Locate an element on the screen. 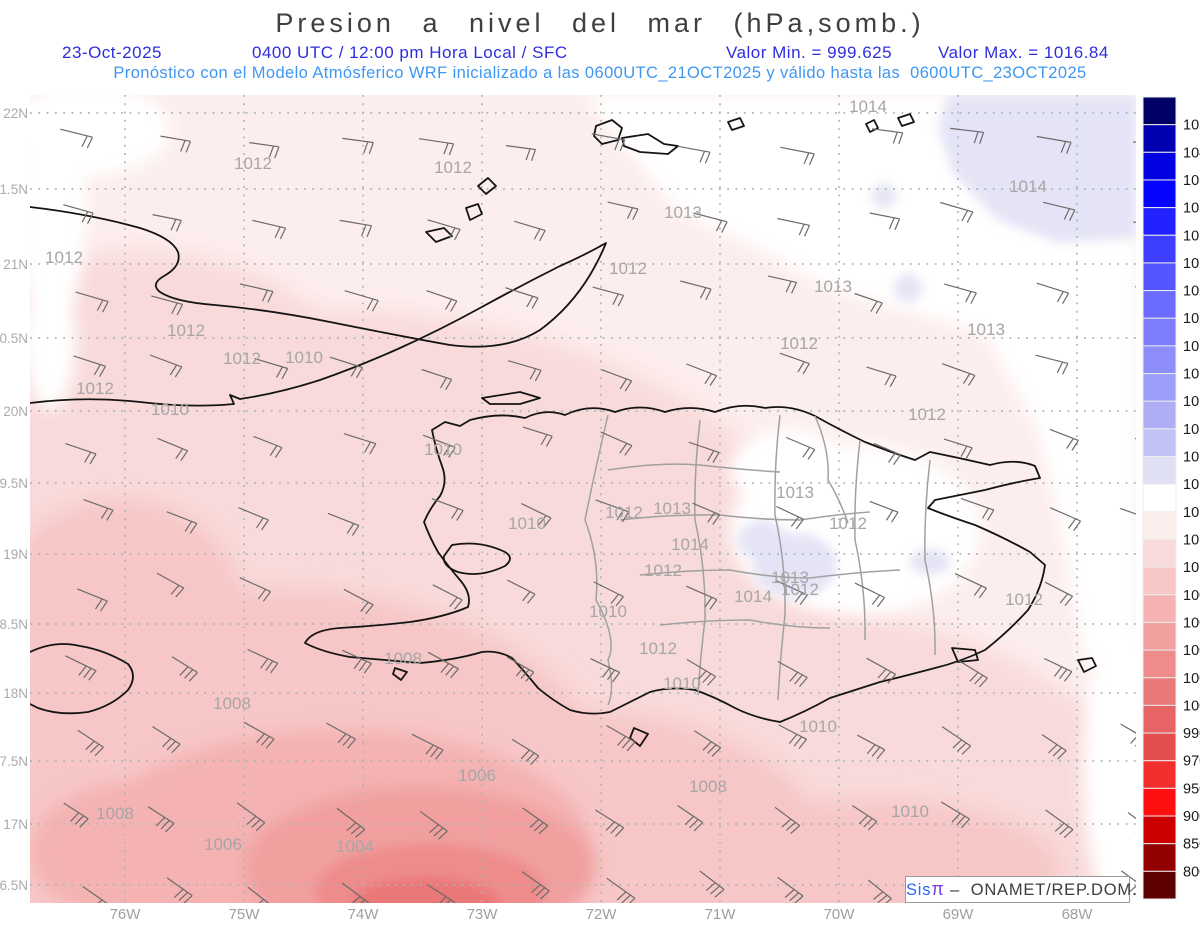  colorbar-tick-label: 1019 is located at coordinates (1191, 347).